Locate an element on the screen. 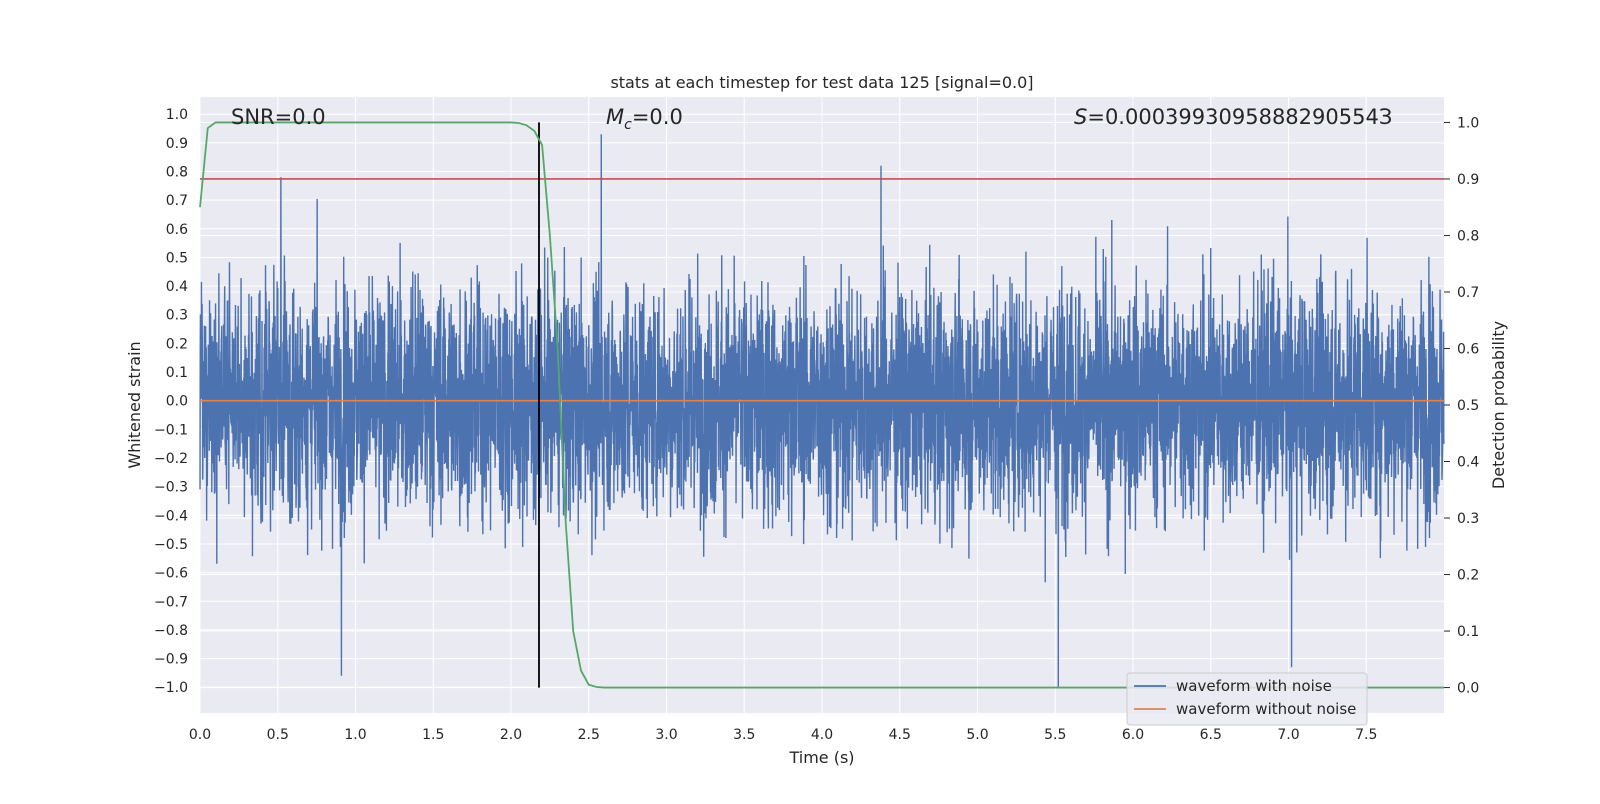  y2-tick-label: 0.2 is located at coordinates (1468, 576).